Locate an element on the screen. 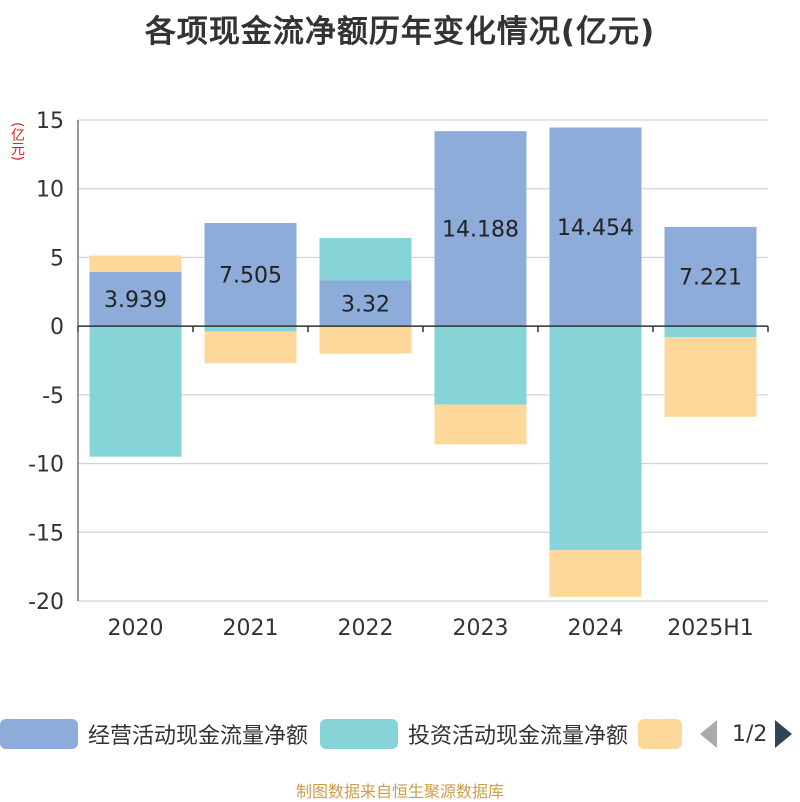 This screenshot has height=802, width=800. legend-swatch-financing is located at coordinates (660, 734).